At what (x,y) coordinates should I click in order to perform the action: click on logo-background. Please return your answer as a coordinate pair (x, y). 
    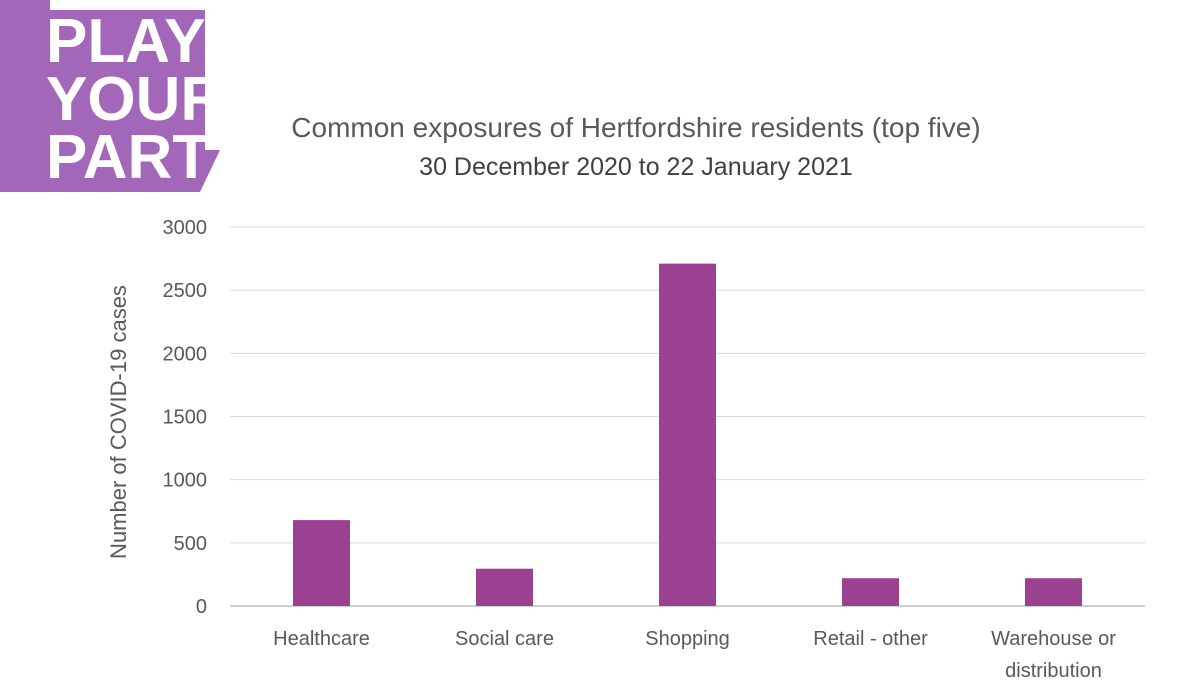
    Looking at the image, I should click on (110, 96).